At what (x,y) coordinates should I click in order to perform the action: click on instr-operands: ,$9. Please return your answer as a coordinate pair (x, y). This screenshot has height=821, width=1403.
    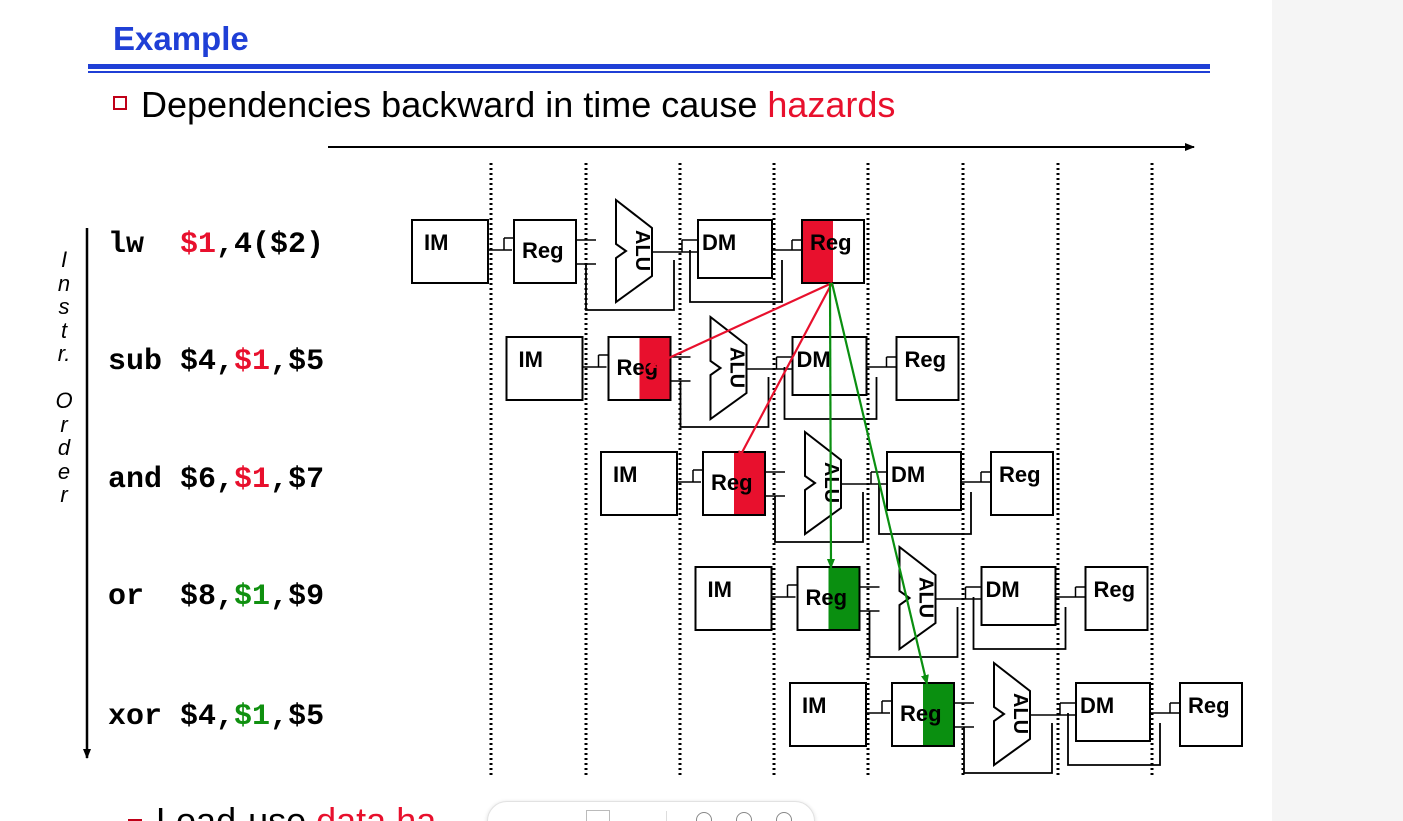
    Looking at the image, I should click on (297, 597).